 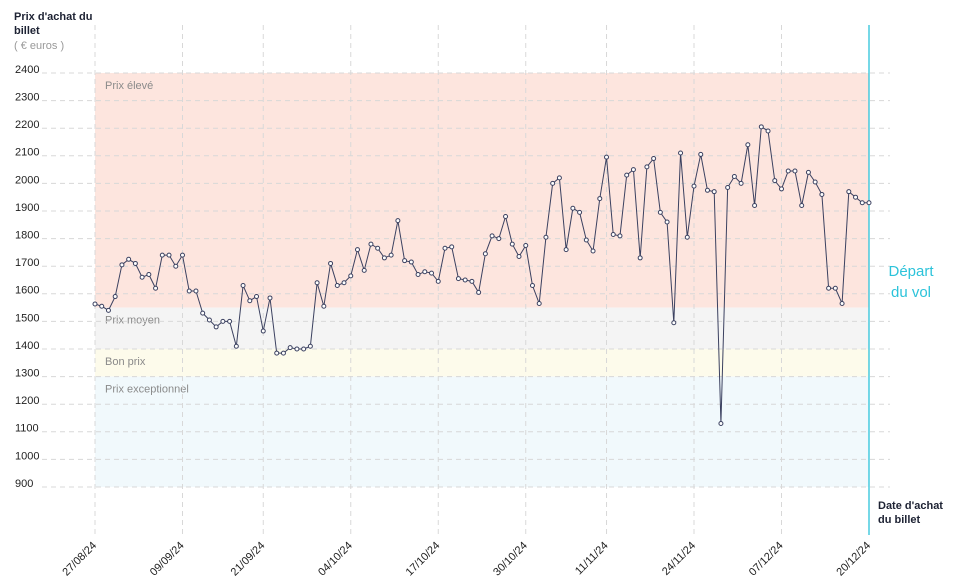 What do you see at coordinates (167, 559) in the screenshot?
I see `x-tick-label: 09/09/24` at bounding box center [167, 559].